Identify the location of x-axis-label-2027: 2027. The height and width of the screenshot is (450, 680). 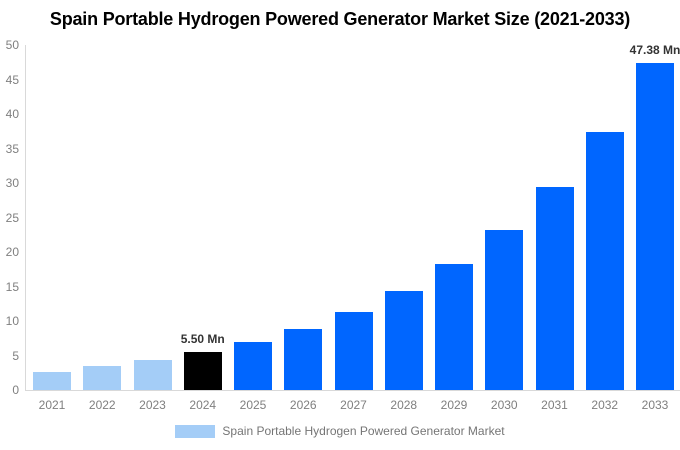
(353, 405).